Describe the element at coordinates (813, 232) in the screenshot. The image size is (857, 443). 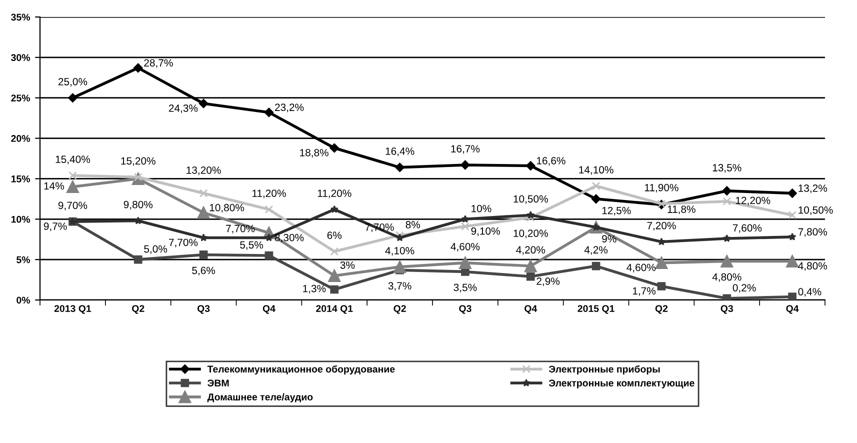
I see `data-label: 7,80%` at that location.